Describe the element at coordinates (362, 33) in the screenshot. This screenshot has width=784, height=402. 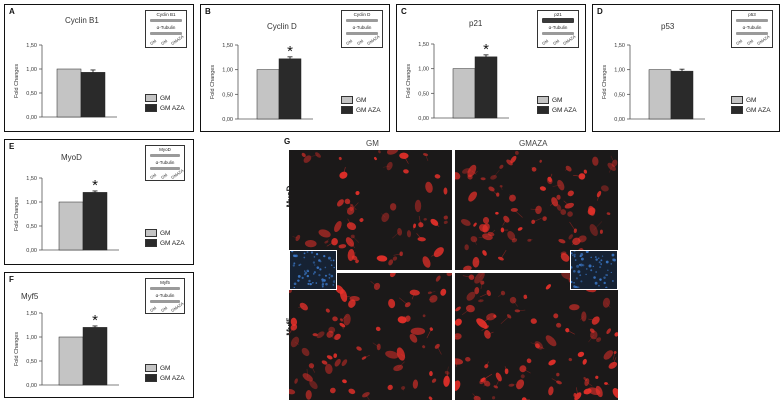
I see `blot-band` at that location.